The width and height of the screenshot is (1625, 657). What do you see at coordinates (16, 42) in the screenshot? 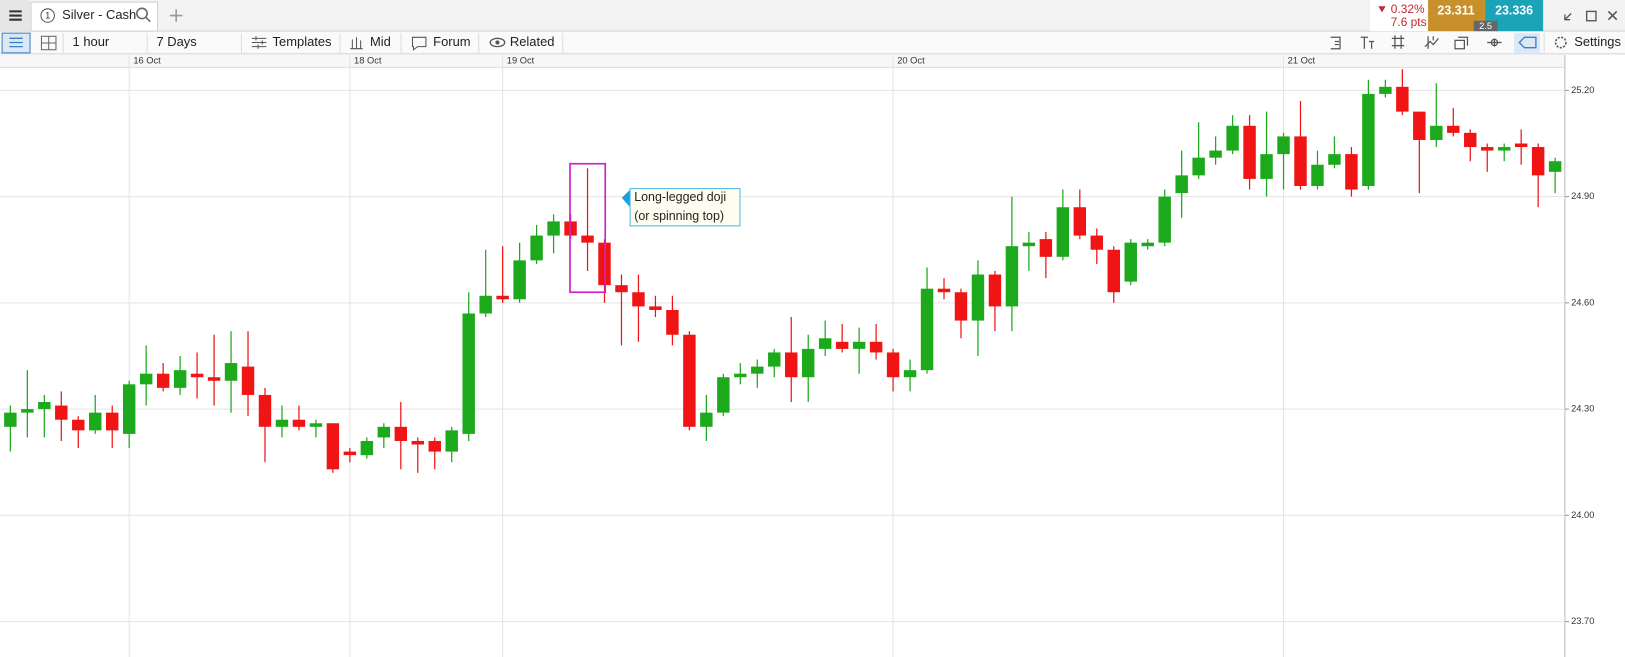
I see `list-icon` at bounding box center [16, 42].